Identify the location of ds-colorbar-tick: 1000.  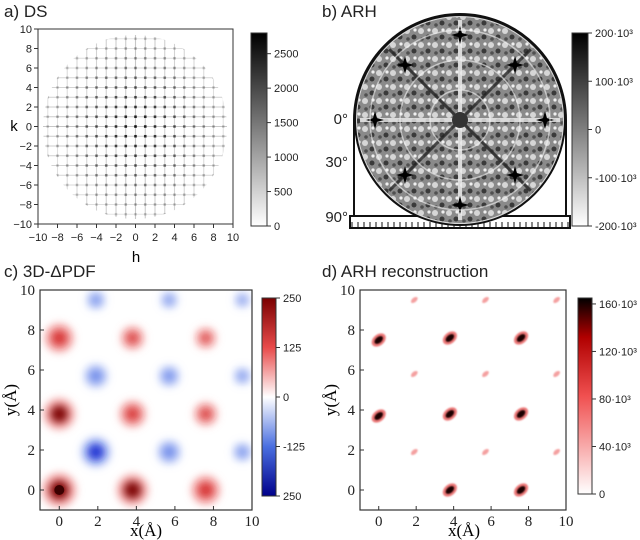
(286, 158).